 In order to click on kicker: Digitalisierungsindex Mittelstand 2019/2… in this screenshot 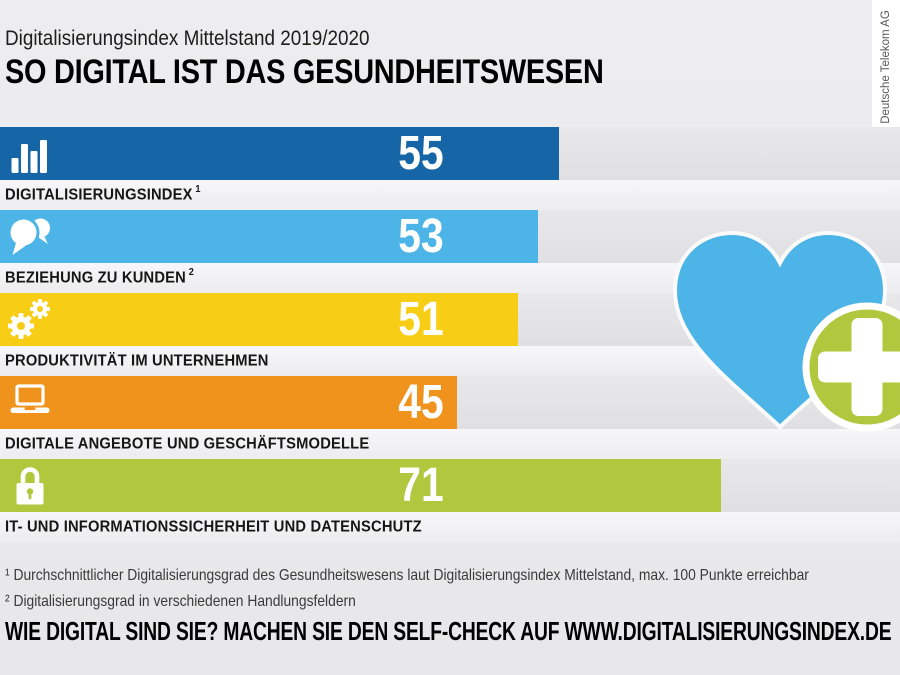, I will do `click(187, 38)`.